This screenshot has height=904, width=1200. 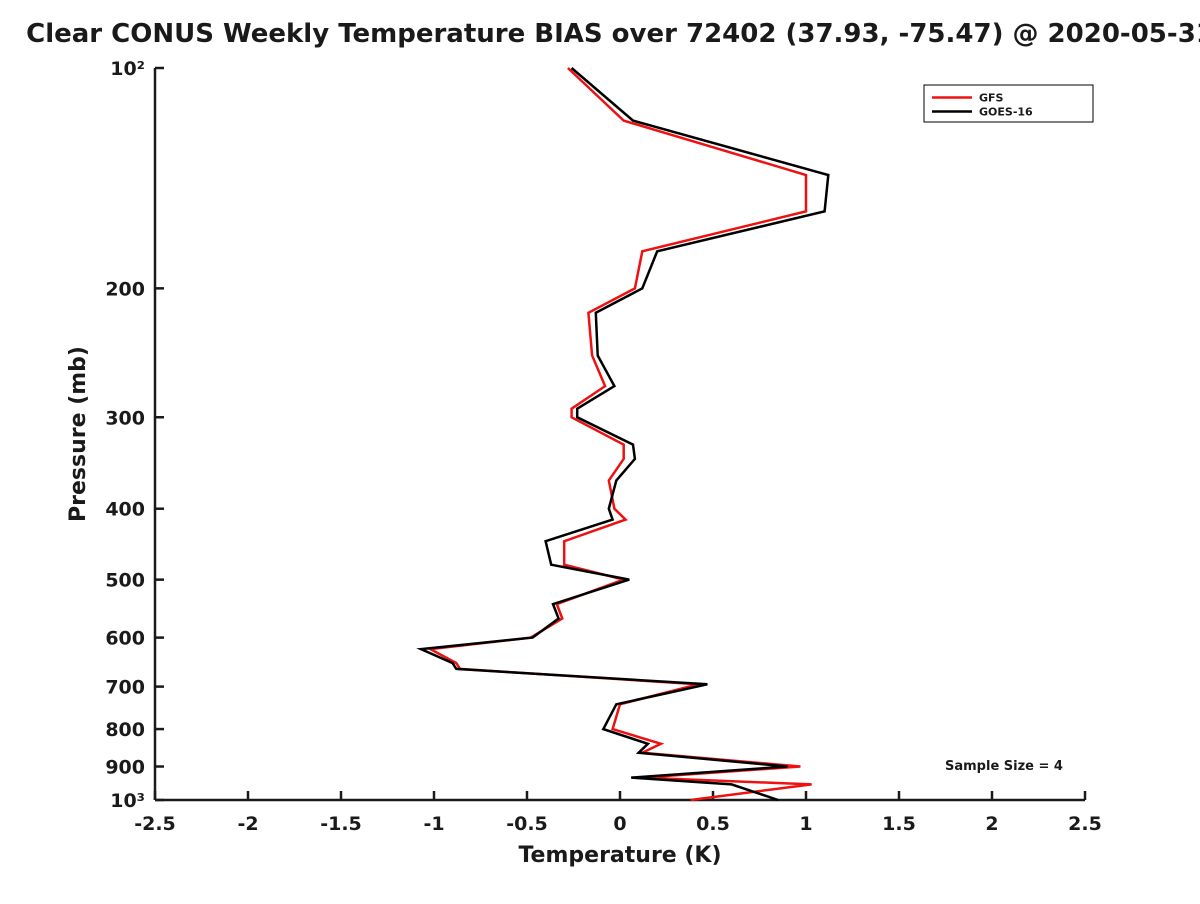 I want to click on y-tick-label: 10², so click(x=127, y=69).